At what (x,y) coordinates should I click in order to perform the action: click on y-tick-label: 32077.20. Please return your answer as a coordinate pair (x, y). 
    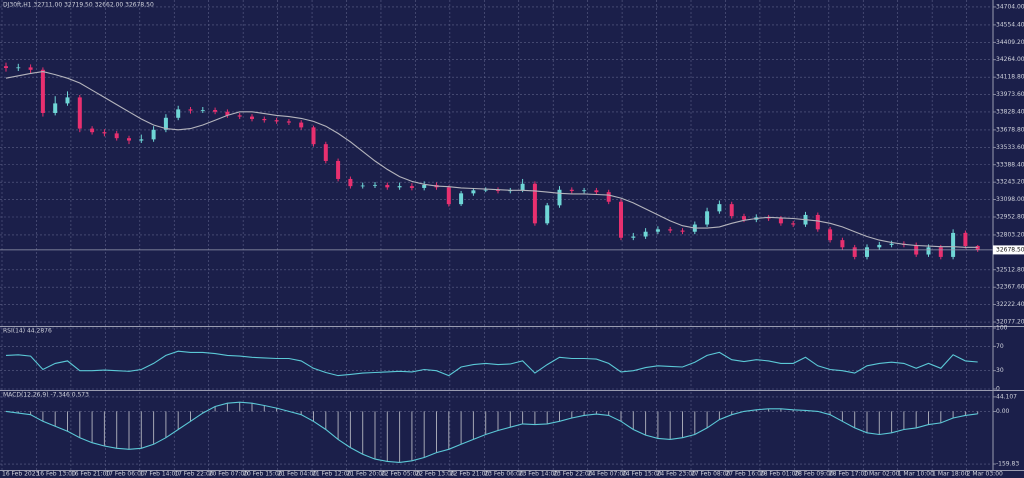
    Looking at the image, I should click on (1010, 322).